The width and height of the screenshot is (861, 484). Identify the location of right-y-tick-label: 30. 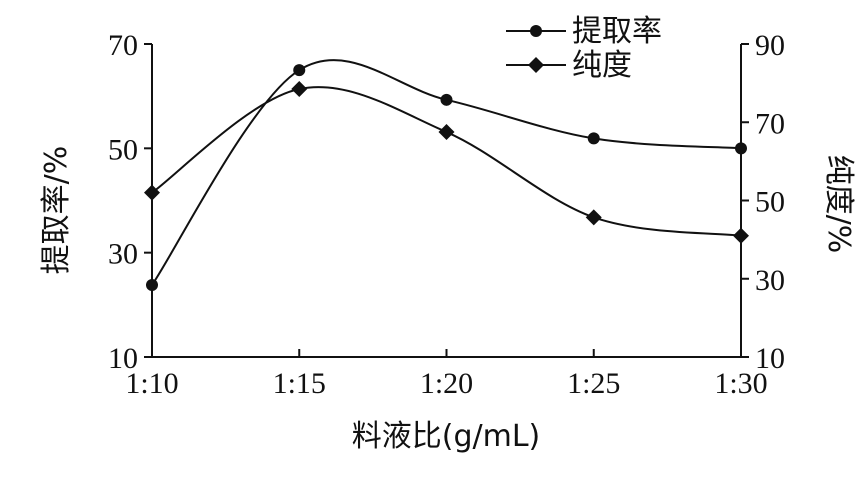
(770, 280).